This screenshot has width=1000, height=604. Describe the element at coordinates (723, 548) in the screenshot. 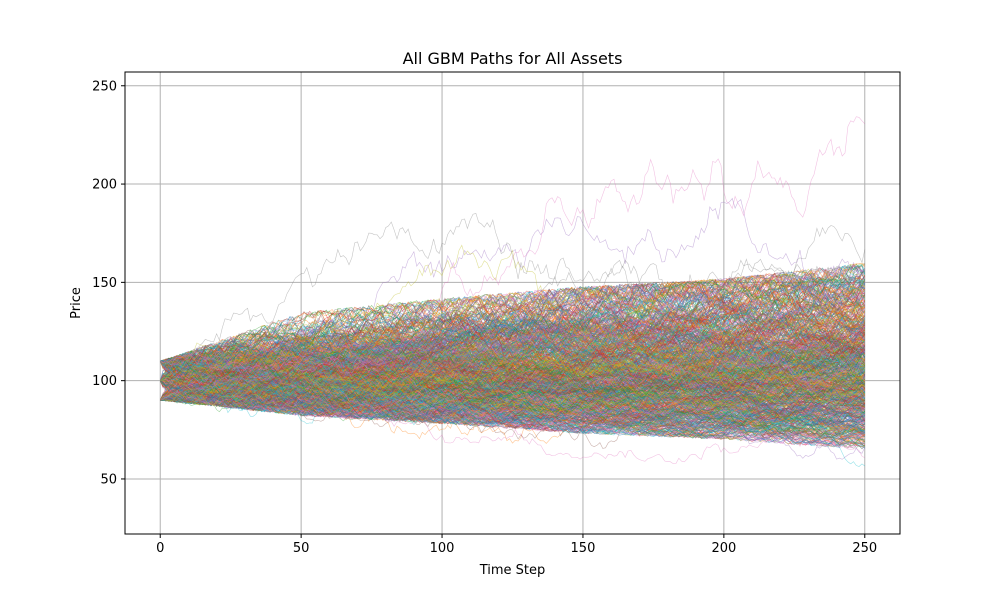

I see `x-tick-label: 200` at that location.